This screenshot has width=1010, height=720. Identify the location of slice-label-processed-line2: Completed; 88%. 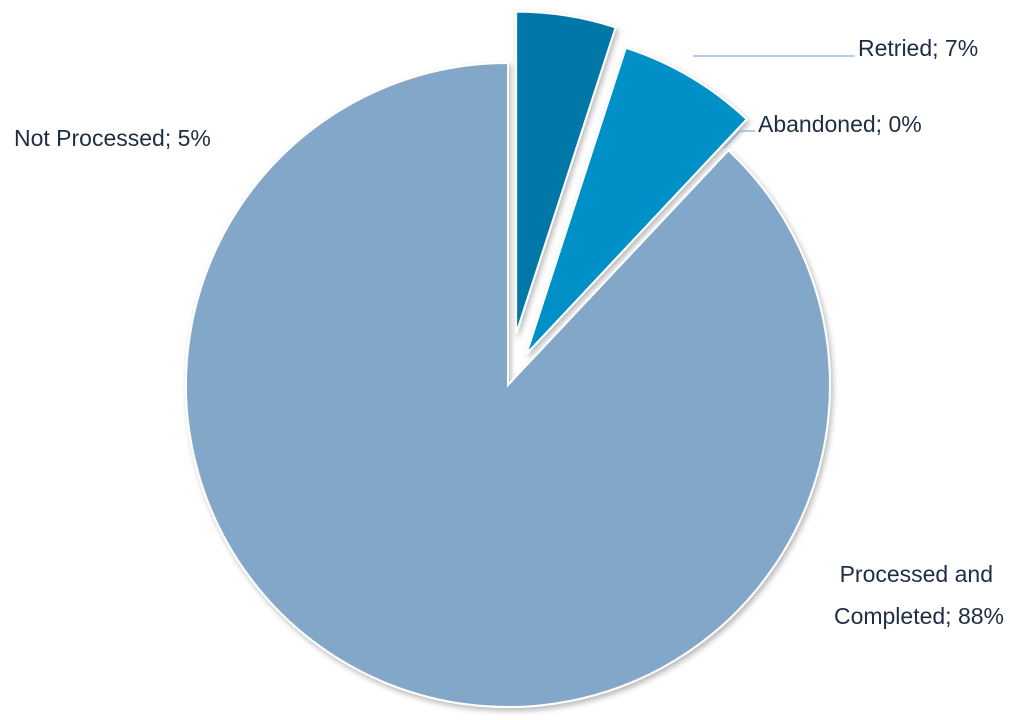
(919, 616).